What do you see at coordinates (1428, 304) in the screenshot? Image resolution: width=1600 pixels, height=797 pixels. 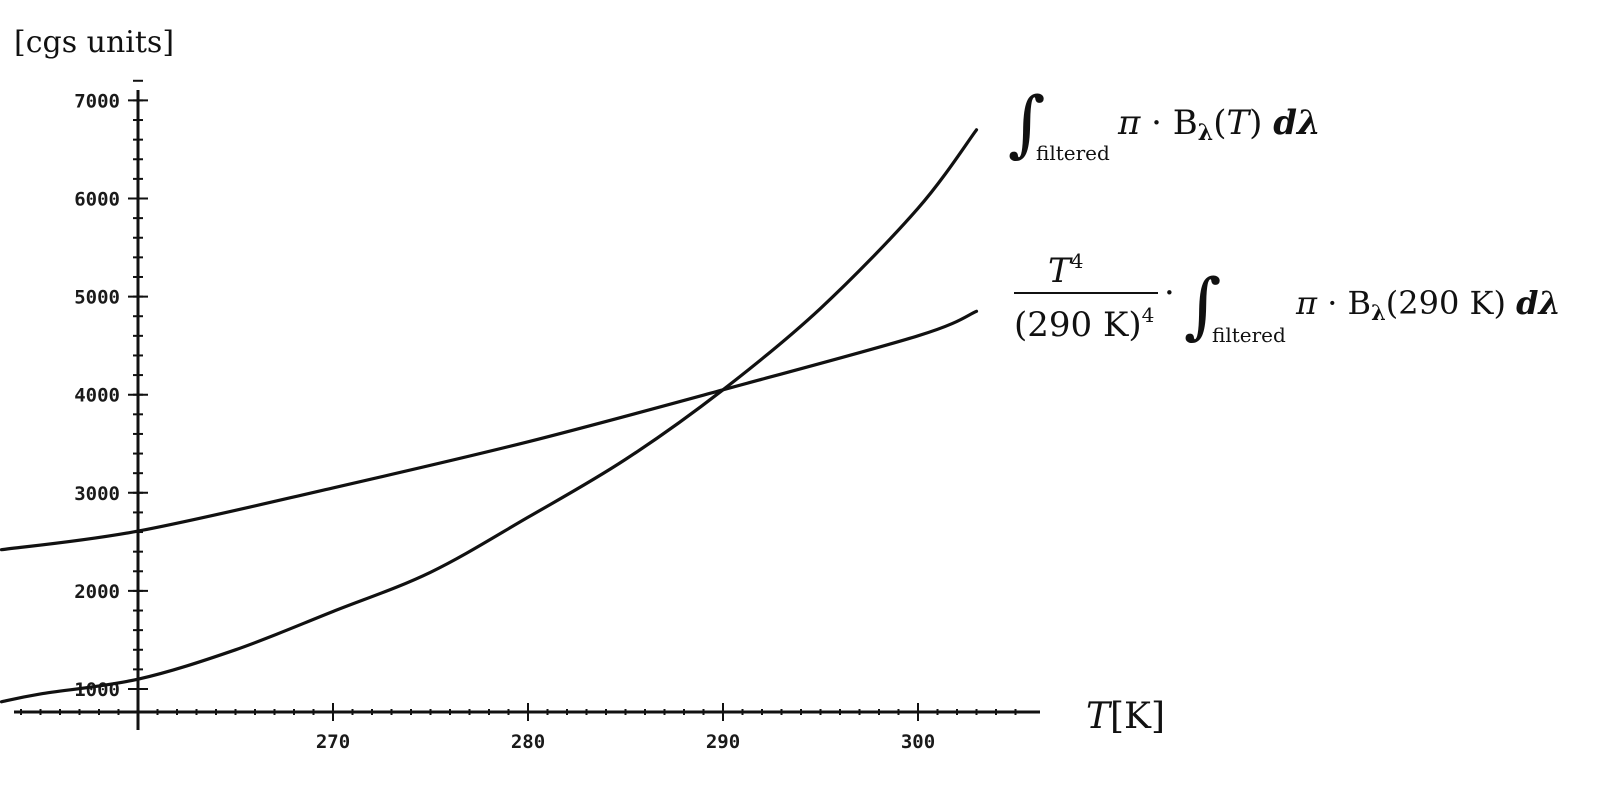 I see `curve2-expression: π · Bλ(290 K) dλ` at bounding box center [1428, 304].